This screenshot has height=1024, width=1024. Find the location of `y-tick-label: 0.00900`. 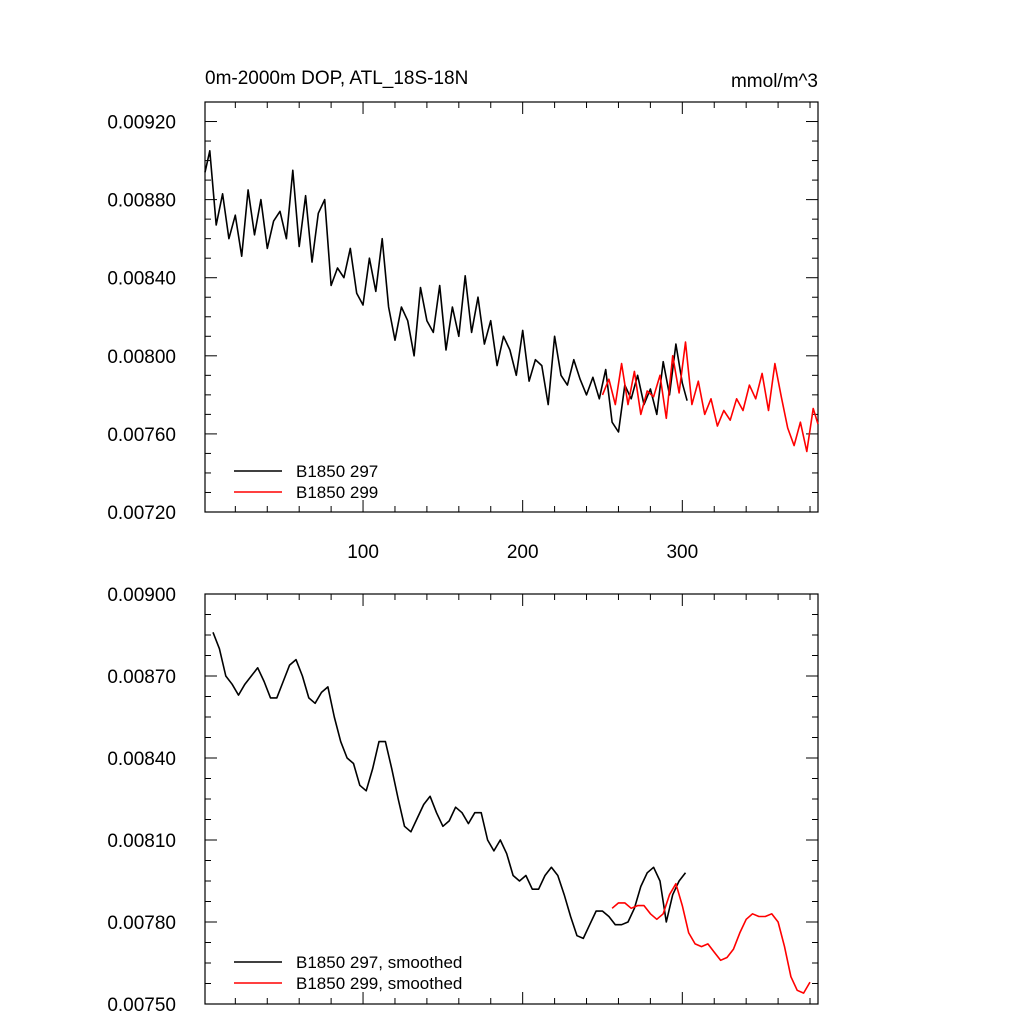

y-tick-label: 0.00900 is located at coordinates (141, 595).